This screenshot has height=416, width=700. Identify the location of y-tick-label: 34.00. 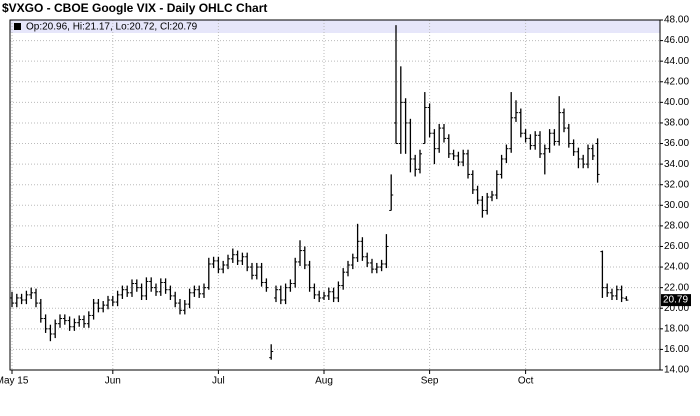
(676, 164).